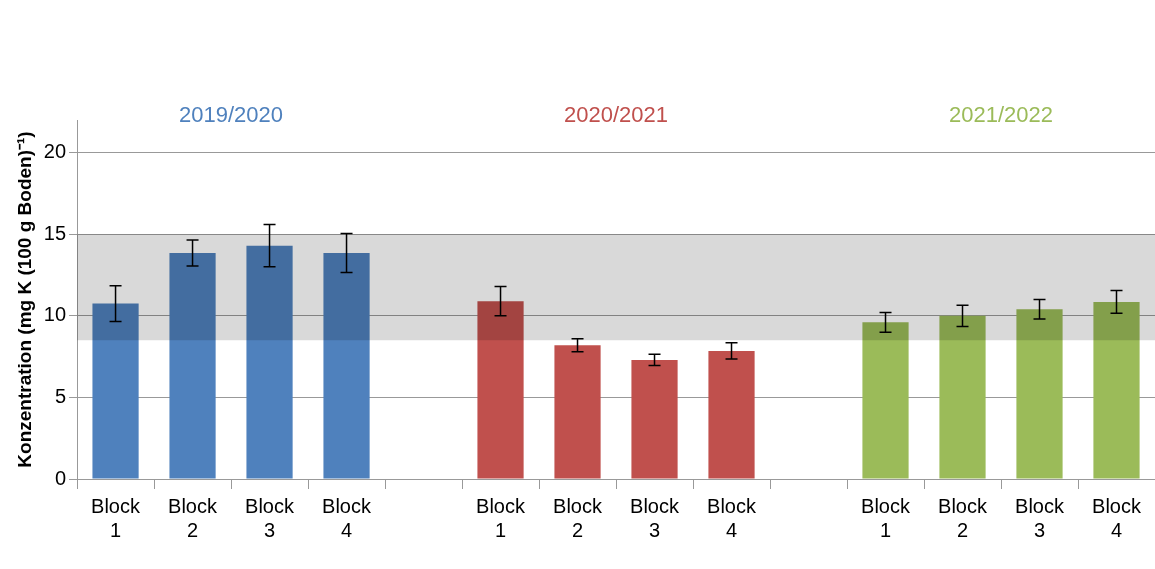 The width and height of the screenshot is (1155, 569). What do you see at coordinates (60, 477) in the screenshot?
I see `y-tick-label: 0` at bounding box center [60, 477].